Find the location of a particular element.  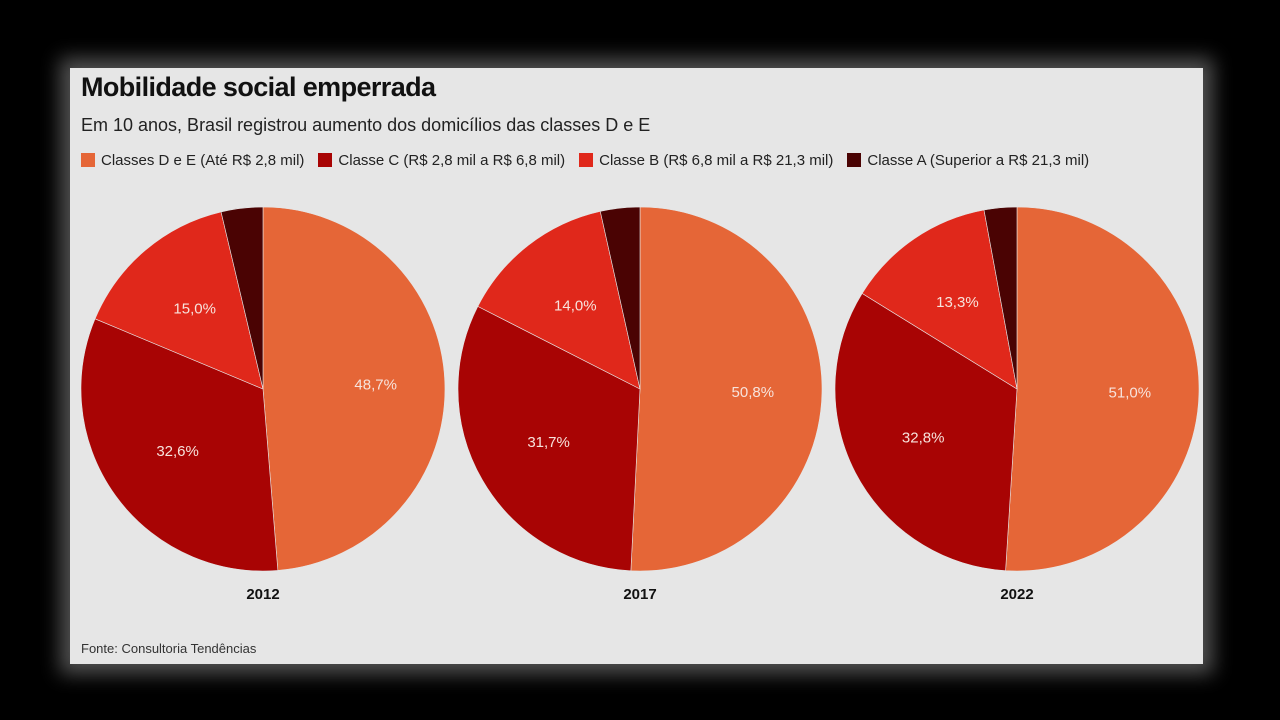

legend-swatch-classe-b is located at coordinates (586, 160).